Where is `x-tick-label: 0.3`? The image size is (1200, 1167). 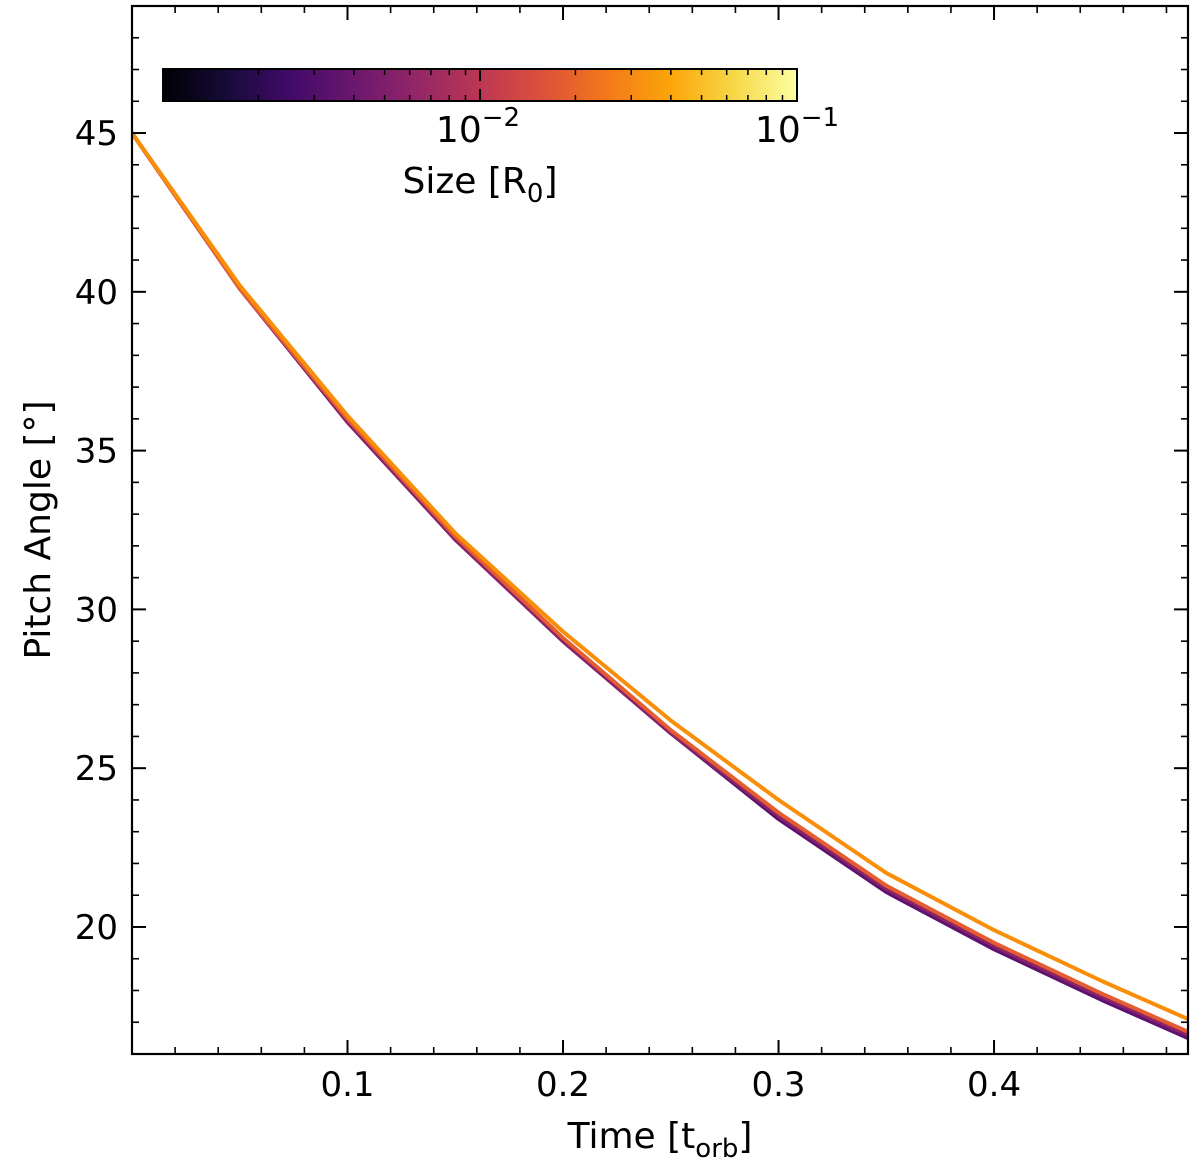
x-tick-label: 0.3 is located at coordinates (778, 1085).